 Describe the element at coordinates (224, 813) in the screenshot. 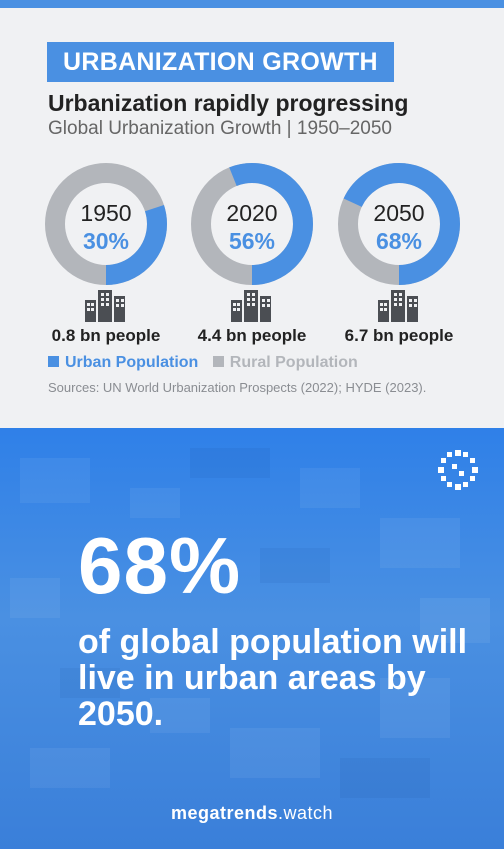

I see `brand-name: megatrends` at that location.